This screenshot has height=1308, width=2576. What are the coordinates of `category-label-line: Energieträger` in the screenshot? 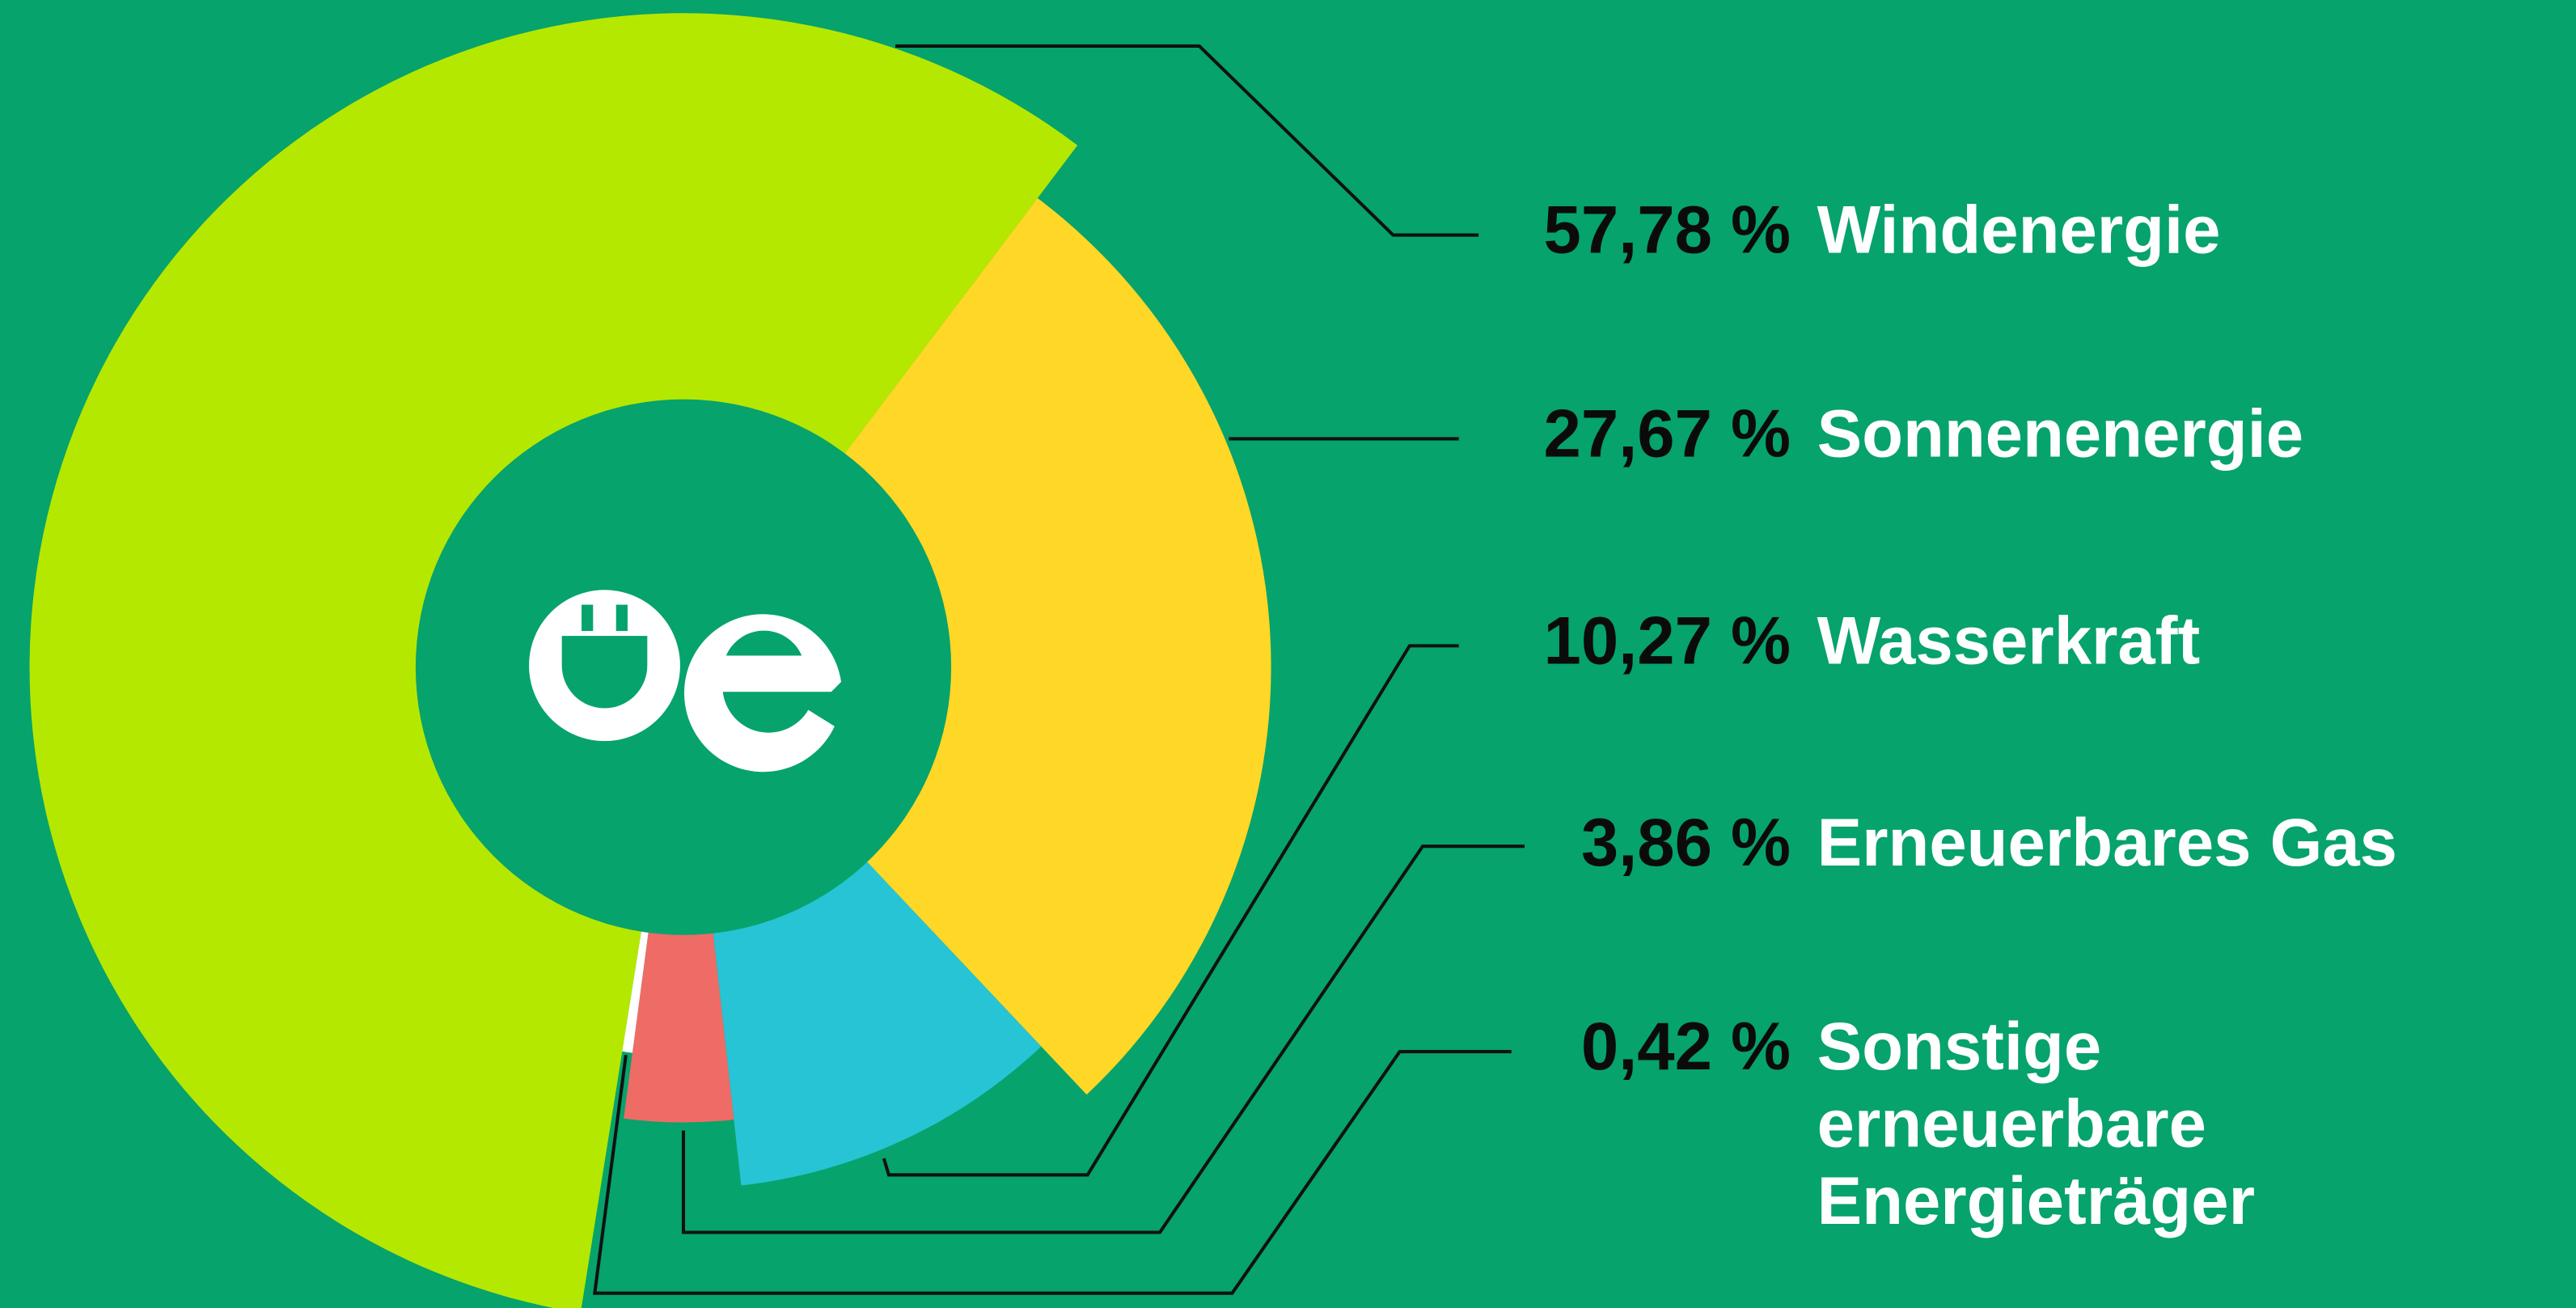 It's located at (2036, 1200).